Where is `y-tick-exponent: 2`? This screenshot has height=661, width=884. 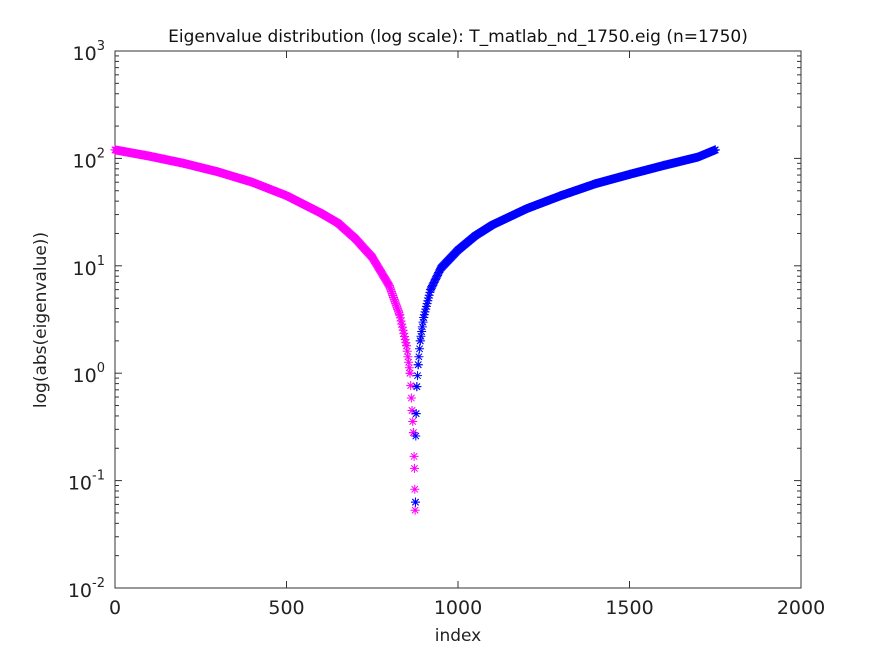 y-tick-exponent: 2 is located at coordinates (101, 153).